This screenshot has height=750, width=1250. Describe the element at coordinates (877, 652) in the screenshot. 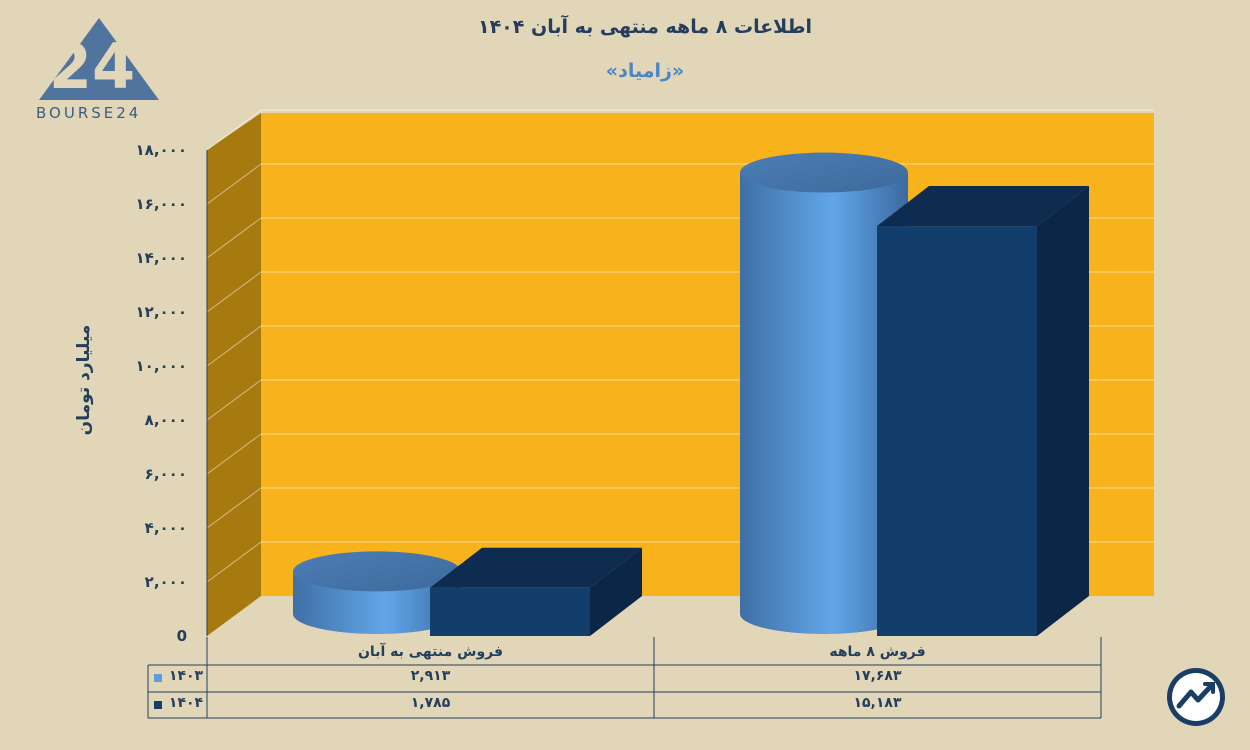

I see `table-category-2: فروش ۸ ماهه` at that location.